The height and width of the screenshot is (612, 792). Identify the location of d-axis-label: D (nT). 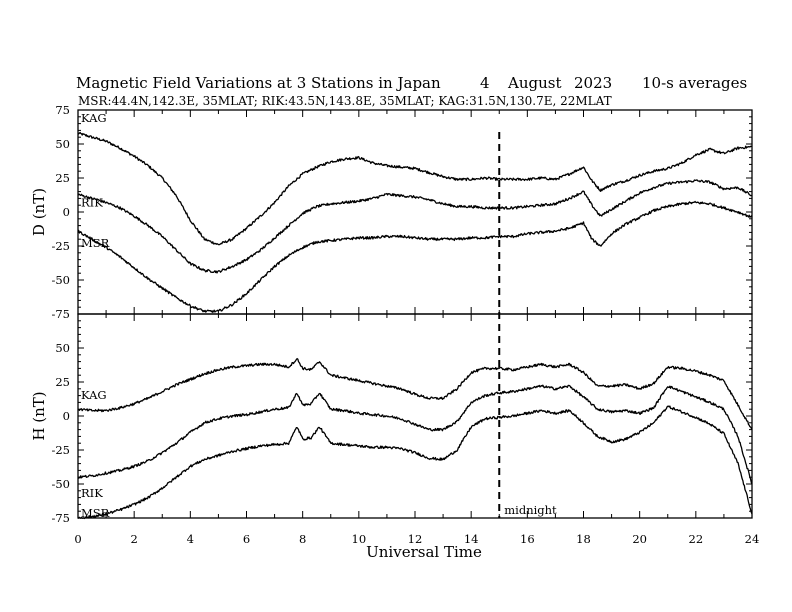
(39, 212).